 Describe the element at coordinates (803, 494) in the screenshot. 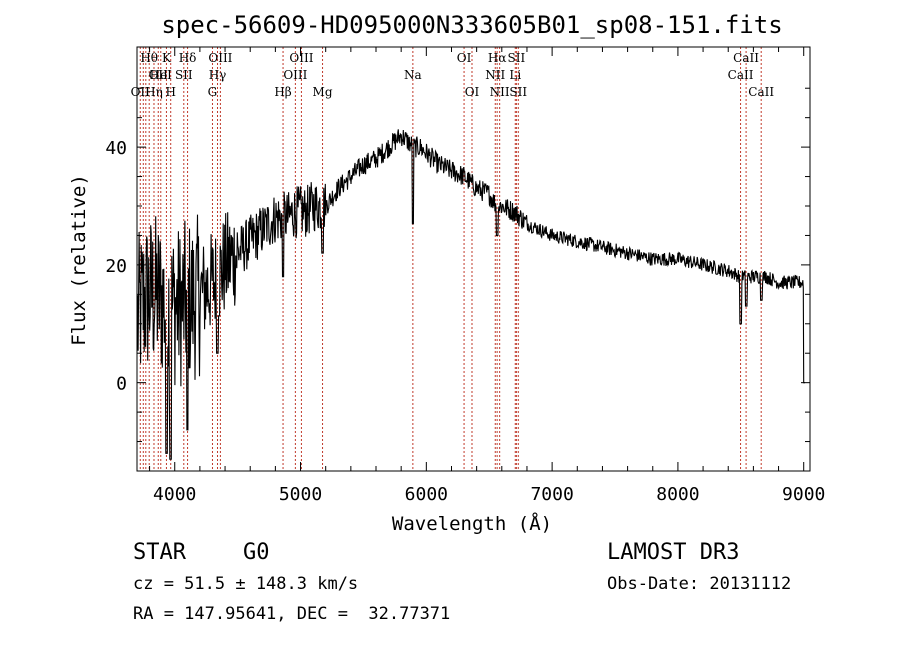

I see `x-tick-label: 9000` at that location.